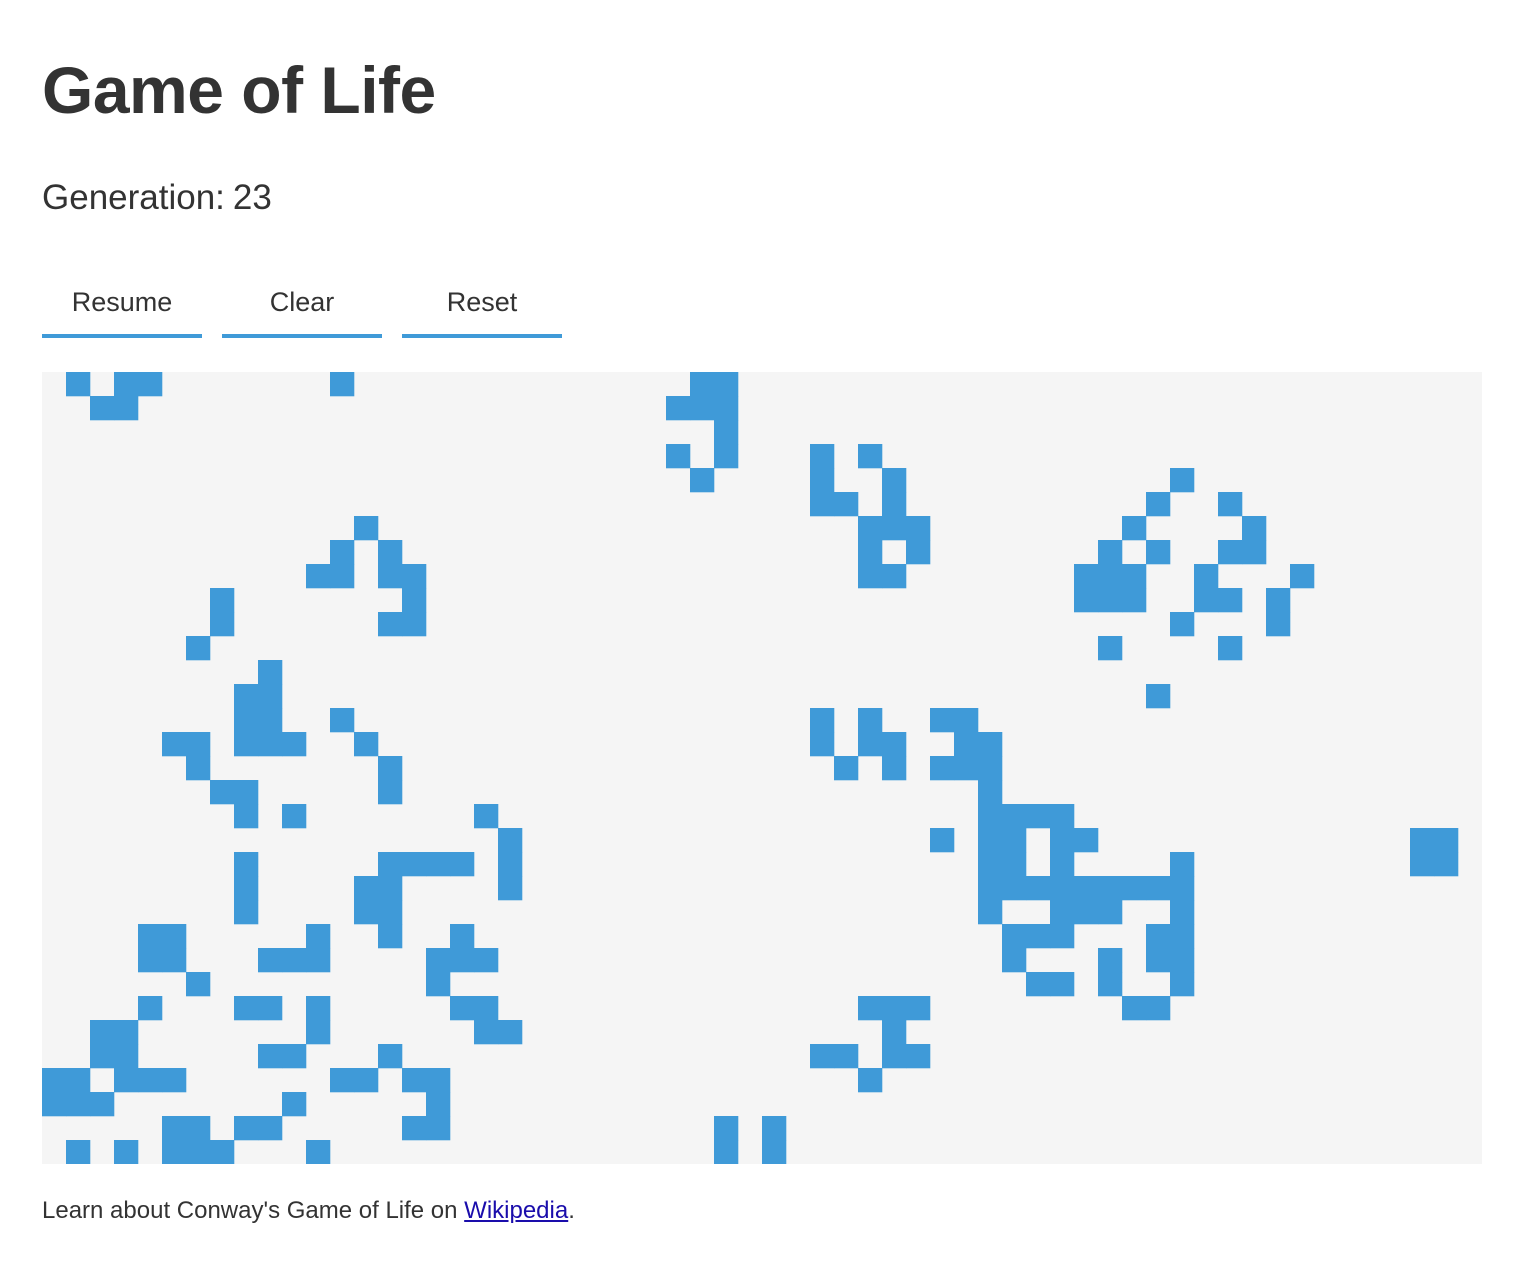  I want to click on reset-button: Reset, so click(482, 304).